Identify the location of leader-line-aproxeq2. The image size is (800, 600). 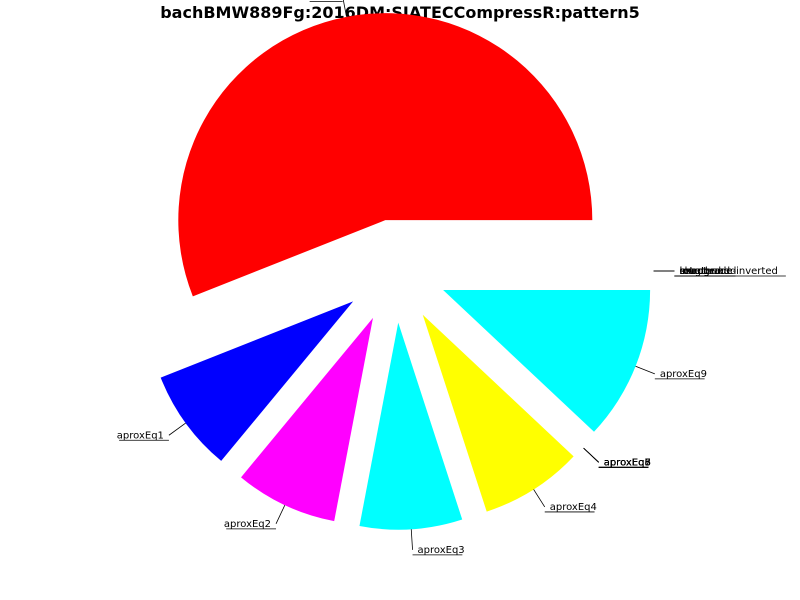
(280, 514).